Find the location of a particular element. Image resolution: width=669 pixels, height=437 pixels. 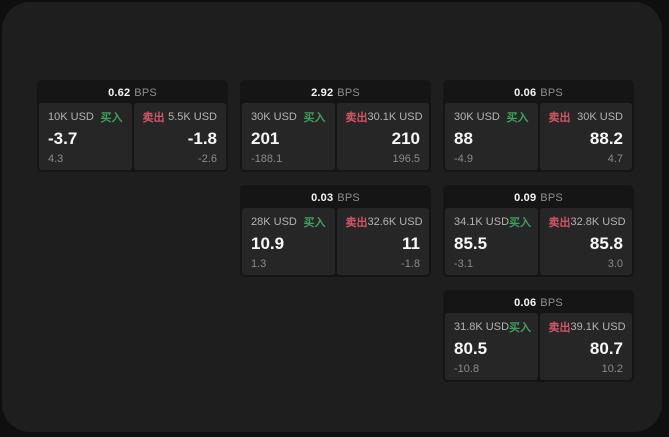

buy-price: 85.5 is located at coordinates (471, 243).